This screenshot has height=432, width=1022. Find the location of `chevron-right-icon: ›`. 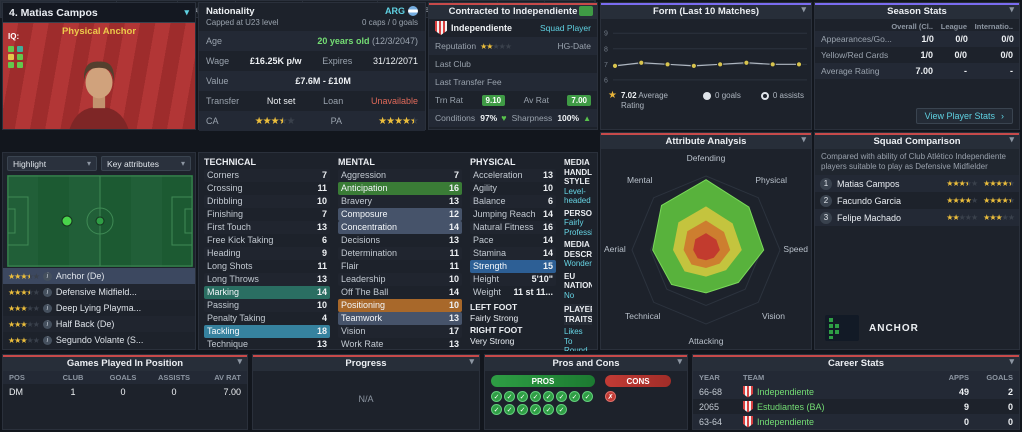

chevron-right-icon: › is located at coordinates (1002, 116).